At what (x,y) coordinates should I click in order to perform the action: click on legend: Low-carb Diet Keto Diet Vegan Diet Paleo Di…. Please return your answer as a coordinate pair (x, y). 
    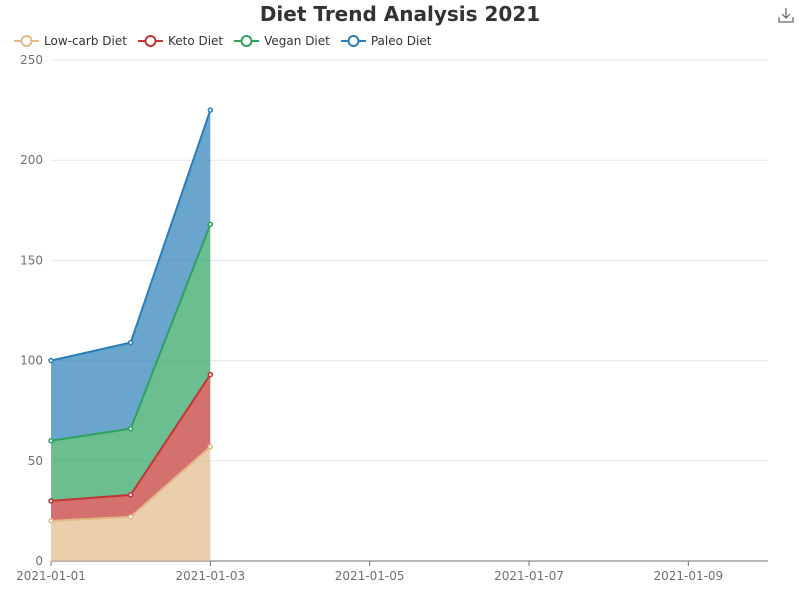
    Looking at the image, I should click on (228, 41).